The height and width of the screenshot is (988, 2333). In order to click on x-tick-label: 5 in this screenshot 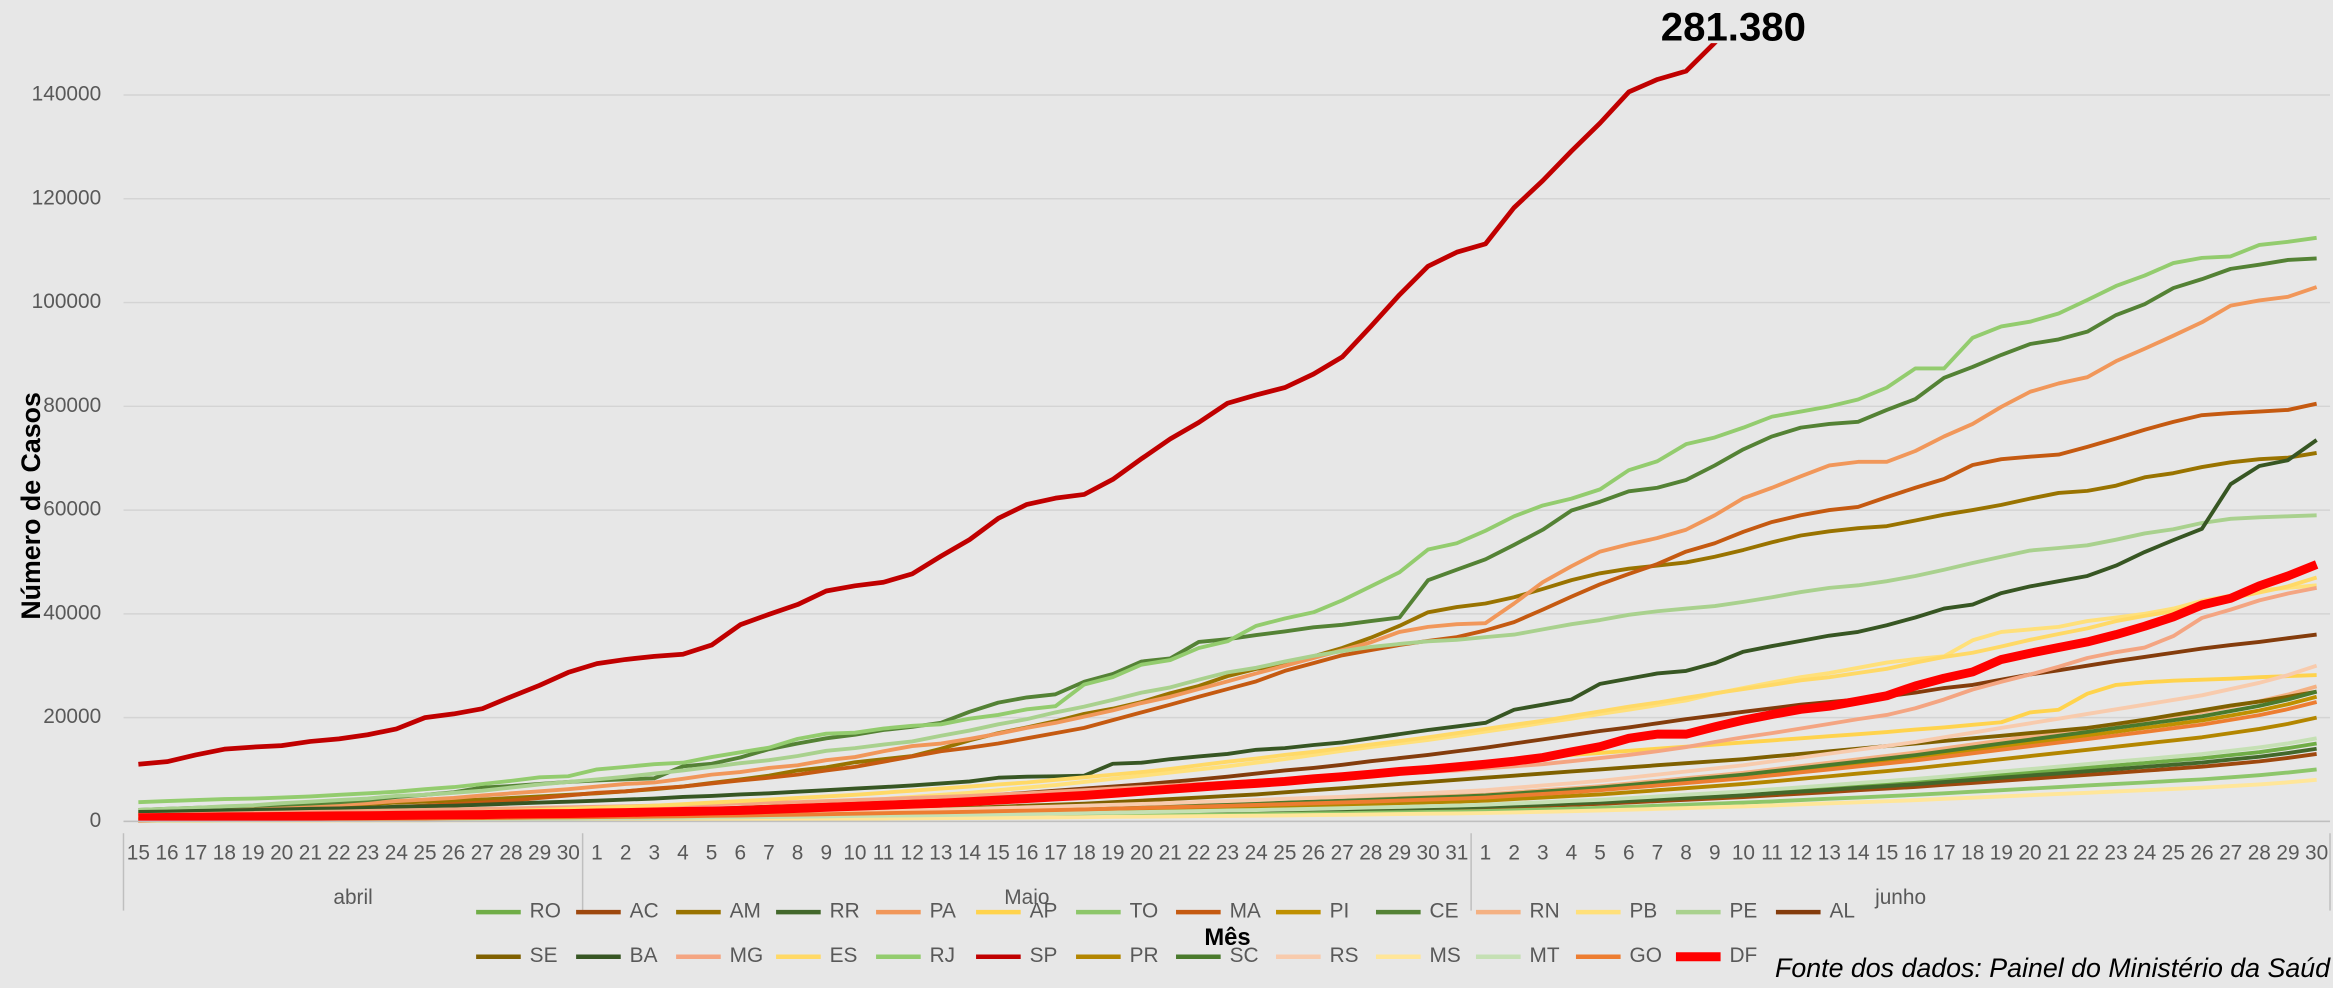, I will do `click(712, 853)`.